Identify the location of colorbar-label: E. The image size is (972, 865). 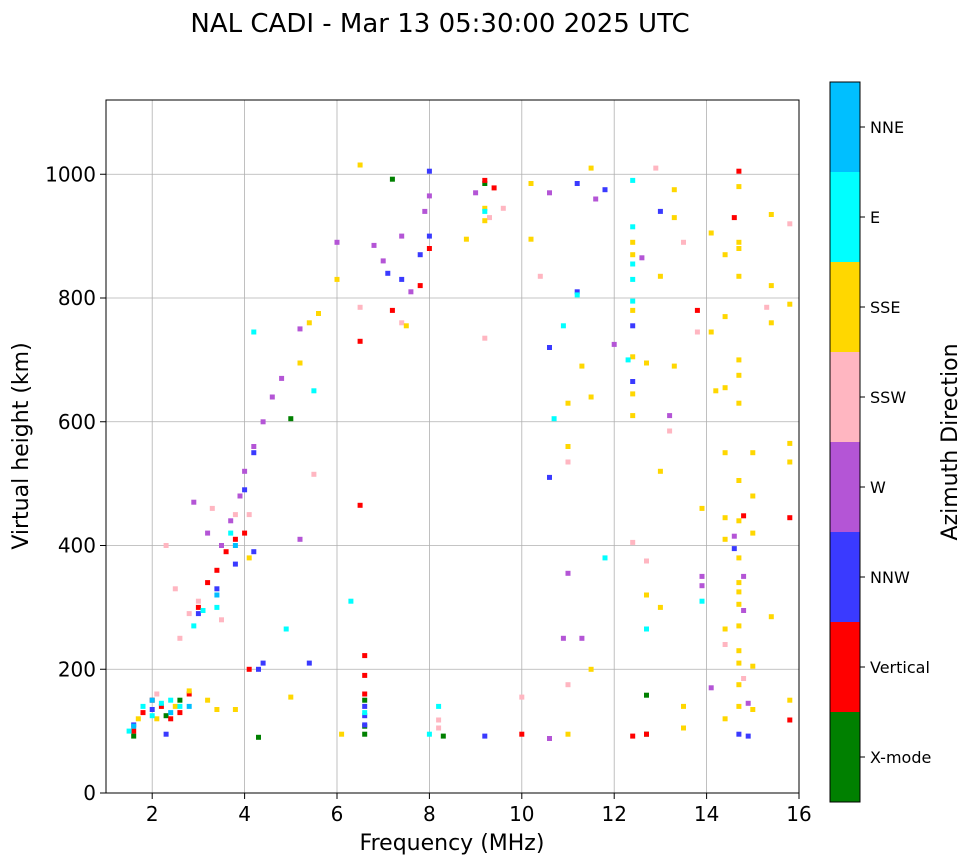
(875, 217).